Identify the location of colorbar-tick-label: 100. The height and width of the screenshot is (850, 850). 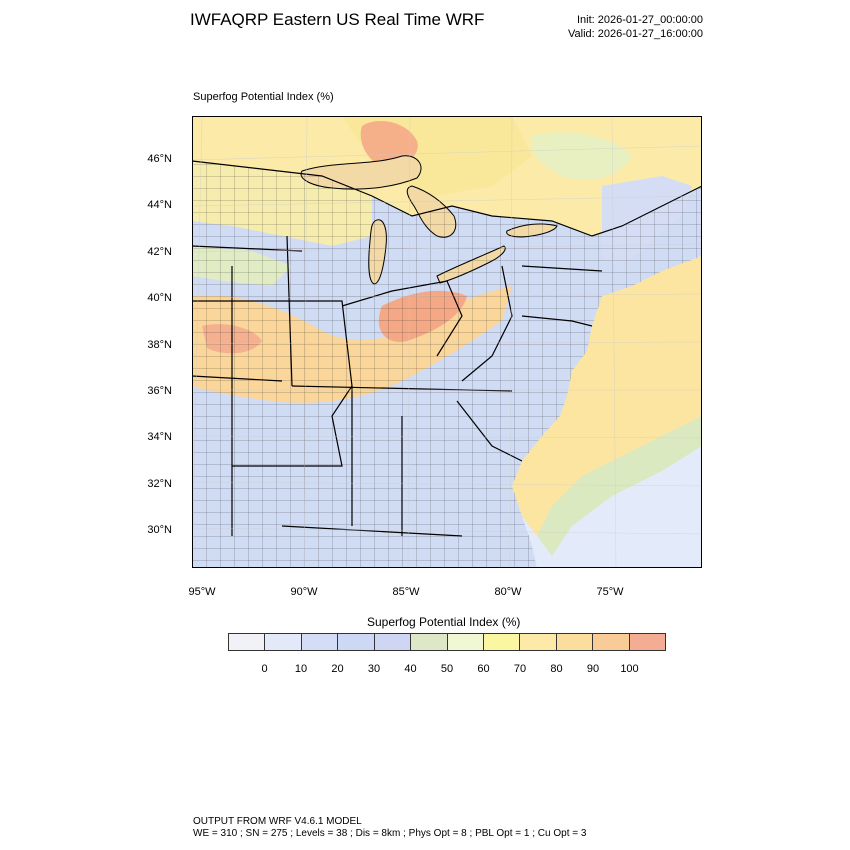
(629, 669).